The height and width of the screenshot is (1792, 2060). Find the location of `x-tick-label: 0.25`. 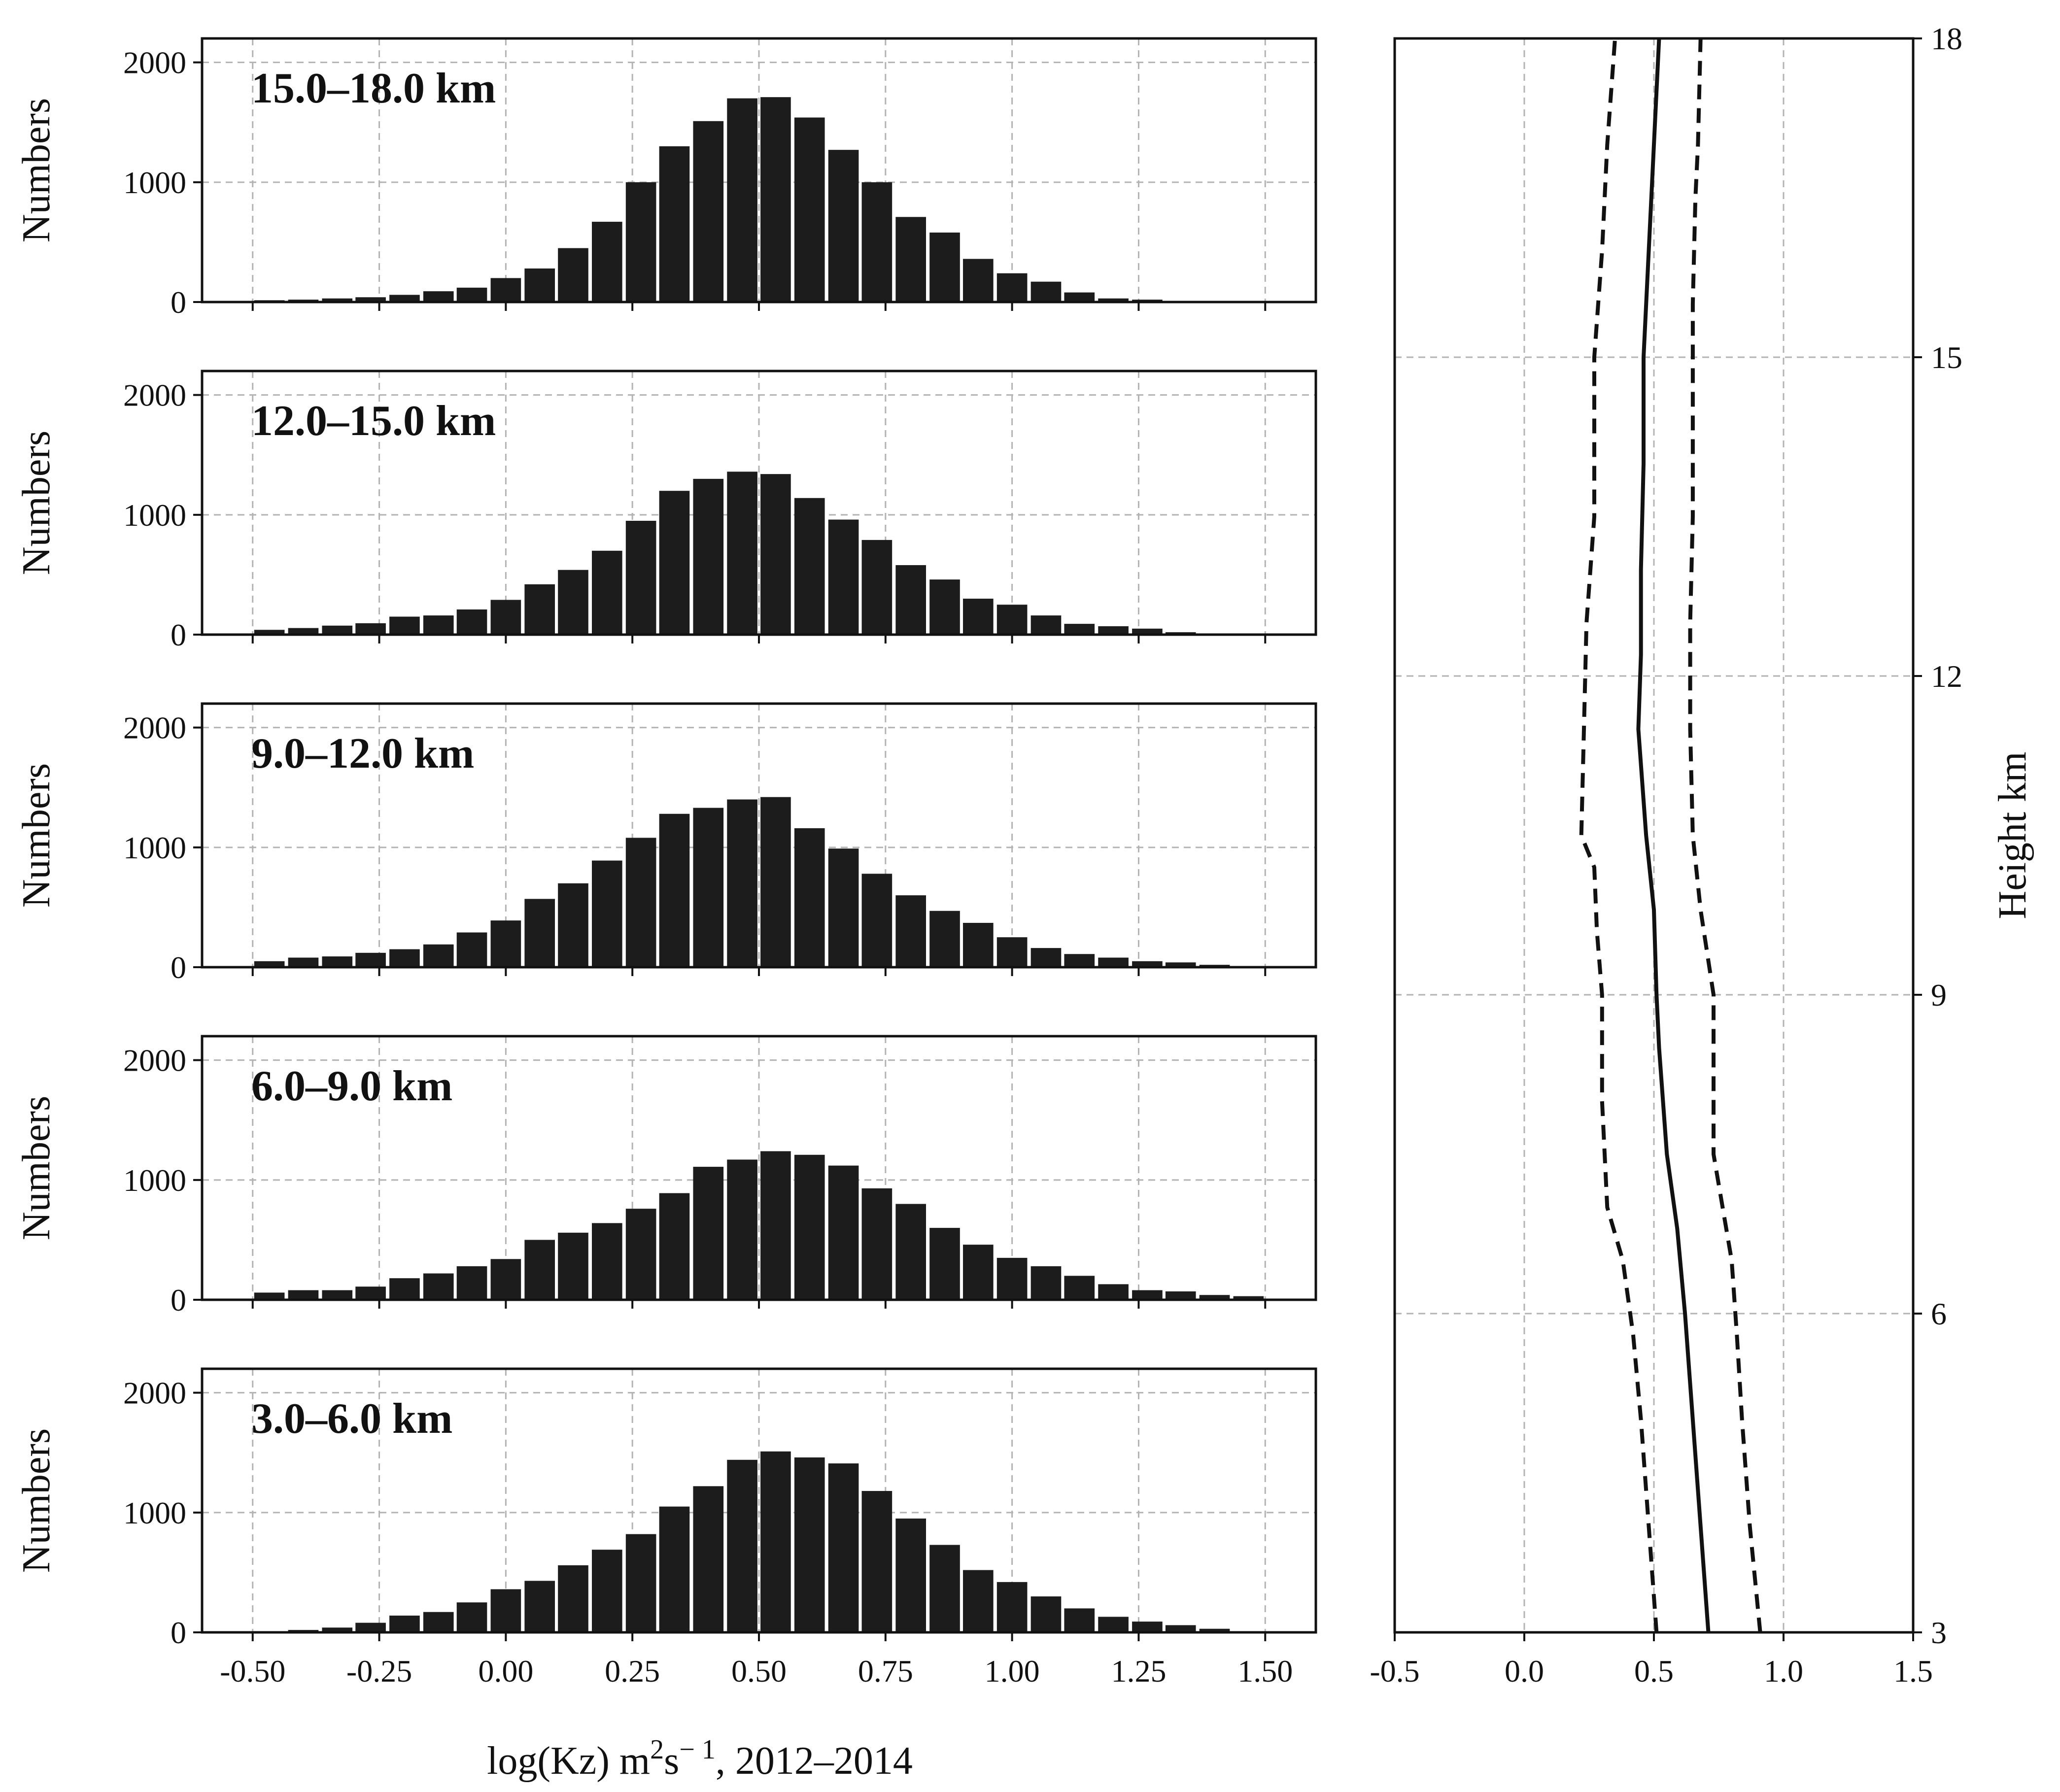

x-tick-label: 0.25 is located at coordinates (632, 1671).